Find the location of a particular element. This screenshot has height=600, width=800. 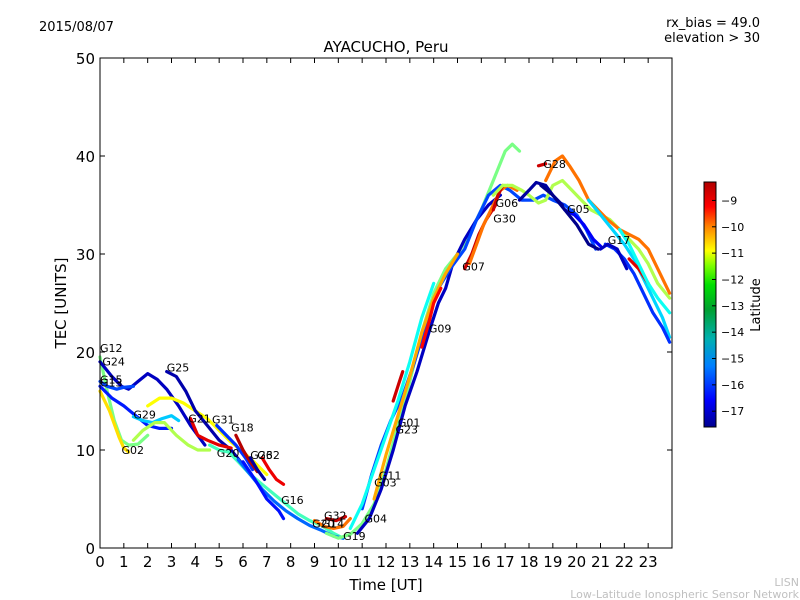

series-line-g14 is located at coordinates (332, 523).